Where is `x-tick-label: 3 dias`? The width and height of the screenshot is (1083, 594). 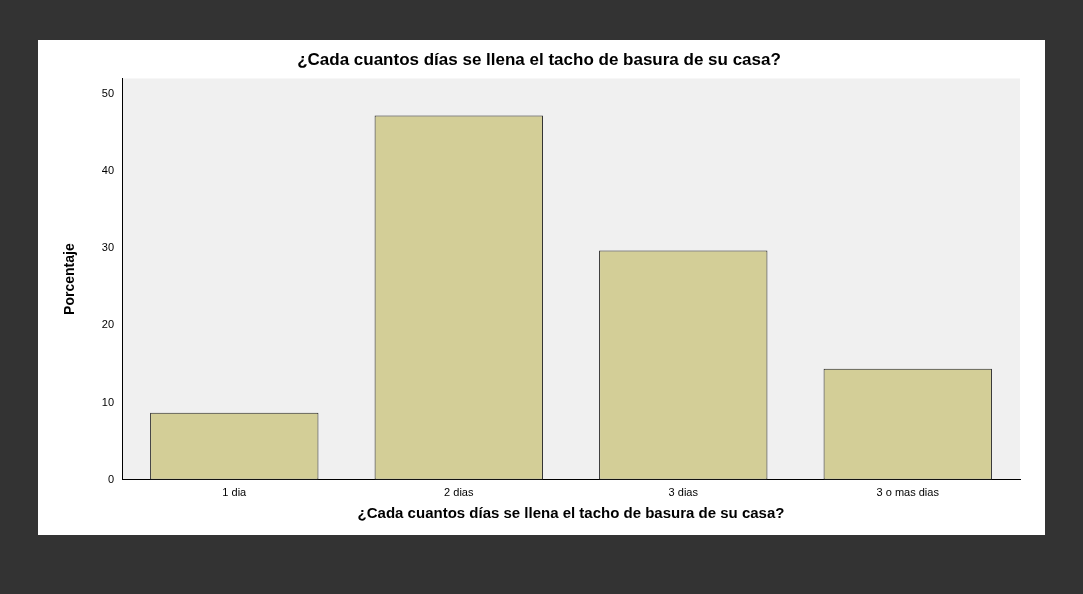 x-tick-label: 3 dias is located at coordinates (683, 492).